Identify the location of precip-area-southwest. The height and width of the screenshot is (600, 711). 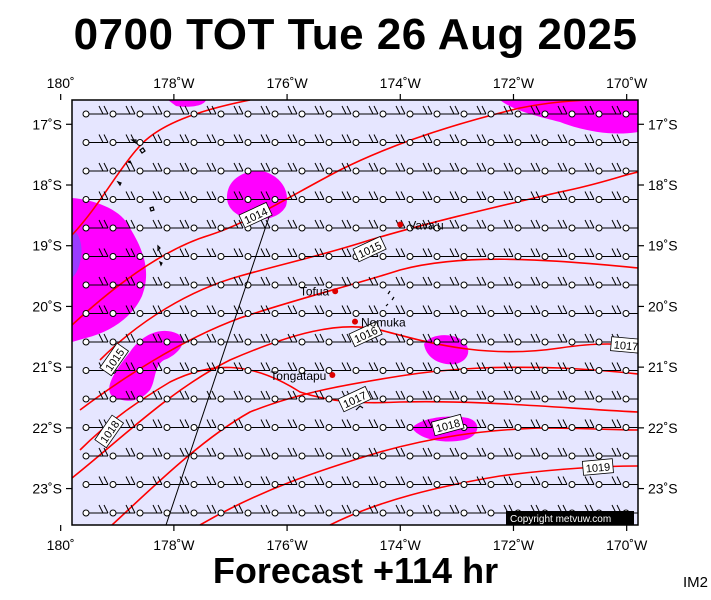
(146, 365).